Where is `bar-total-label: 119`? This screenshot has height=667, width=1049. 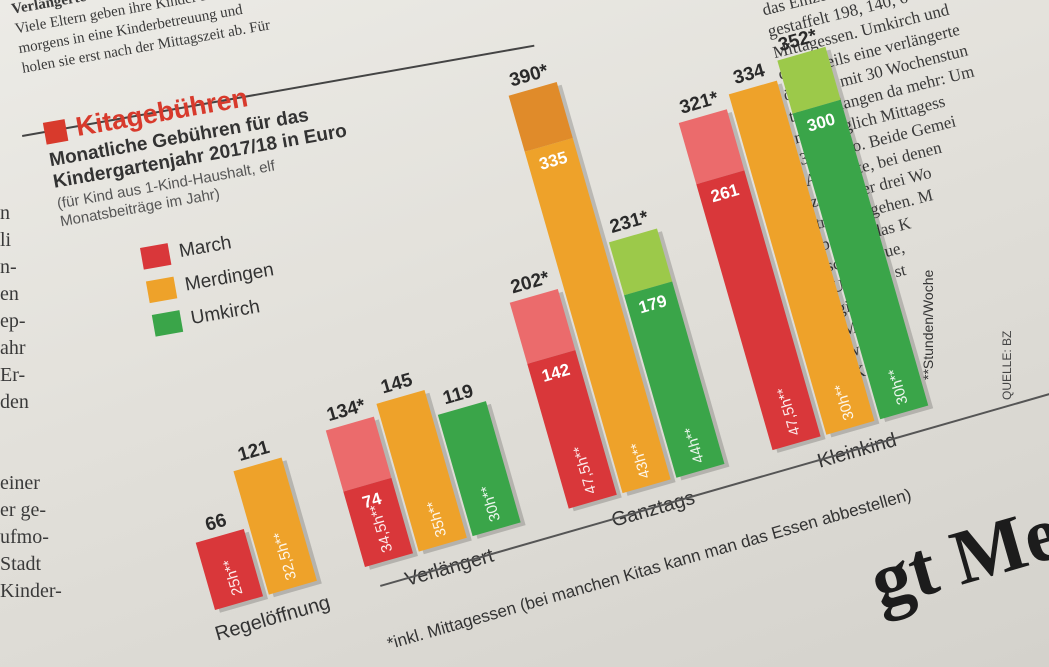
bar-total-label: 119 is located at coordinates (458, 395).